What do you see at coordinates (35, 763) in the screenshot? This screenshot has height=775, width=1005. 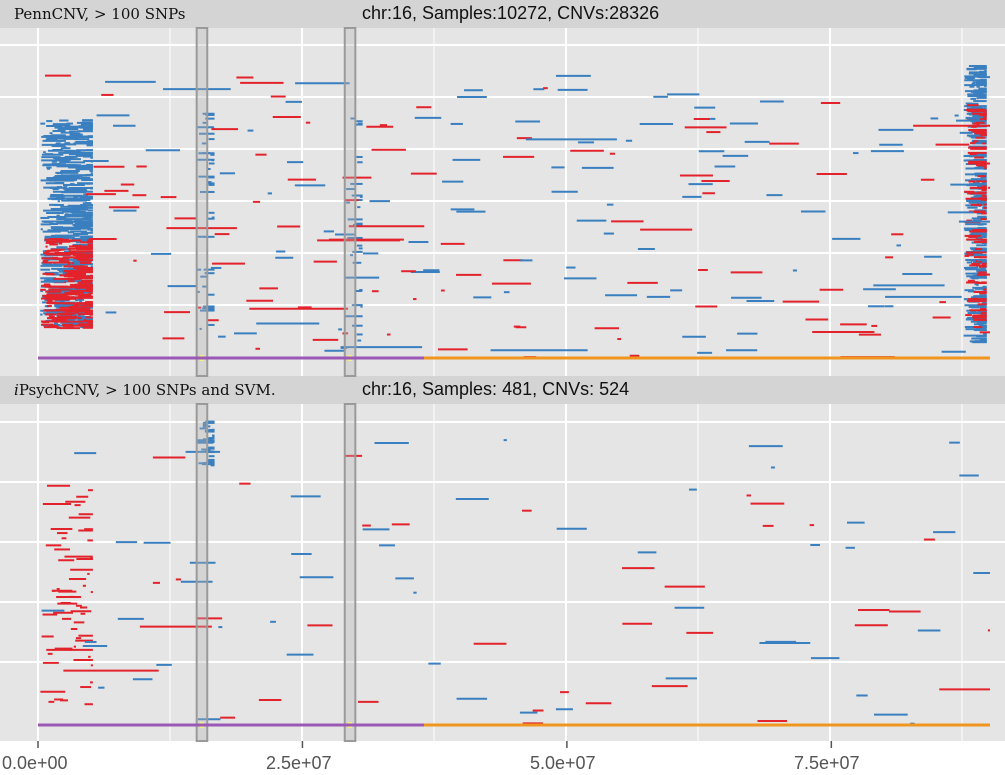 I see `x-tick-label-0: 0.0e+00` at bounding box center [35, 763].